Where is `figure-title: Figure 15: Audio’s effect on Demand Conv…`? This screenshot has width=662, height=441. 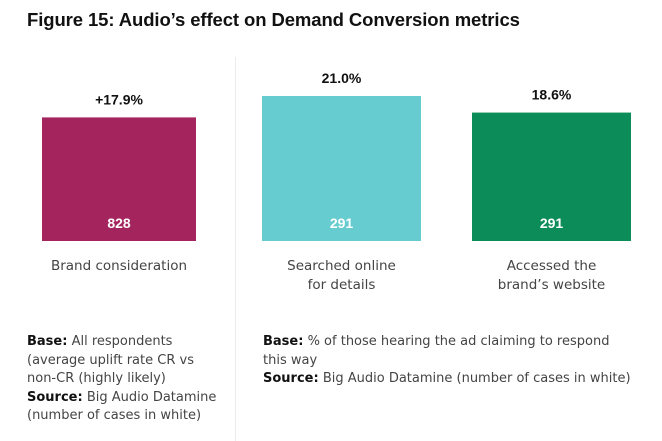 figure-title: Figure 15: Audio’s effect on Demand Conv… is located at coordinates (273, 19).